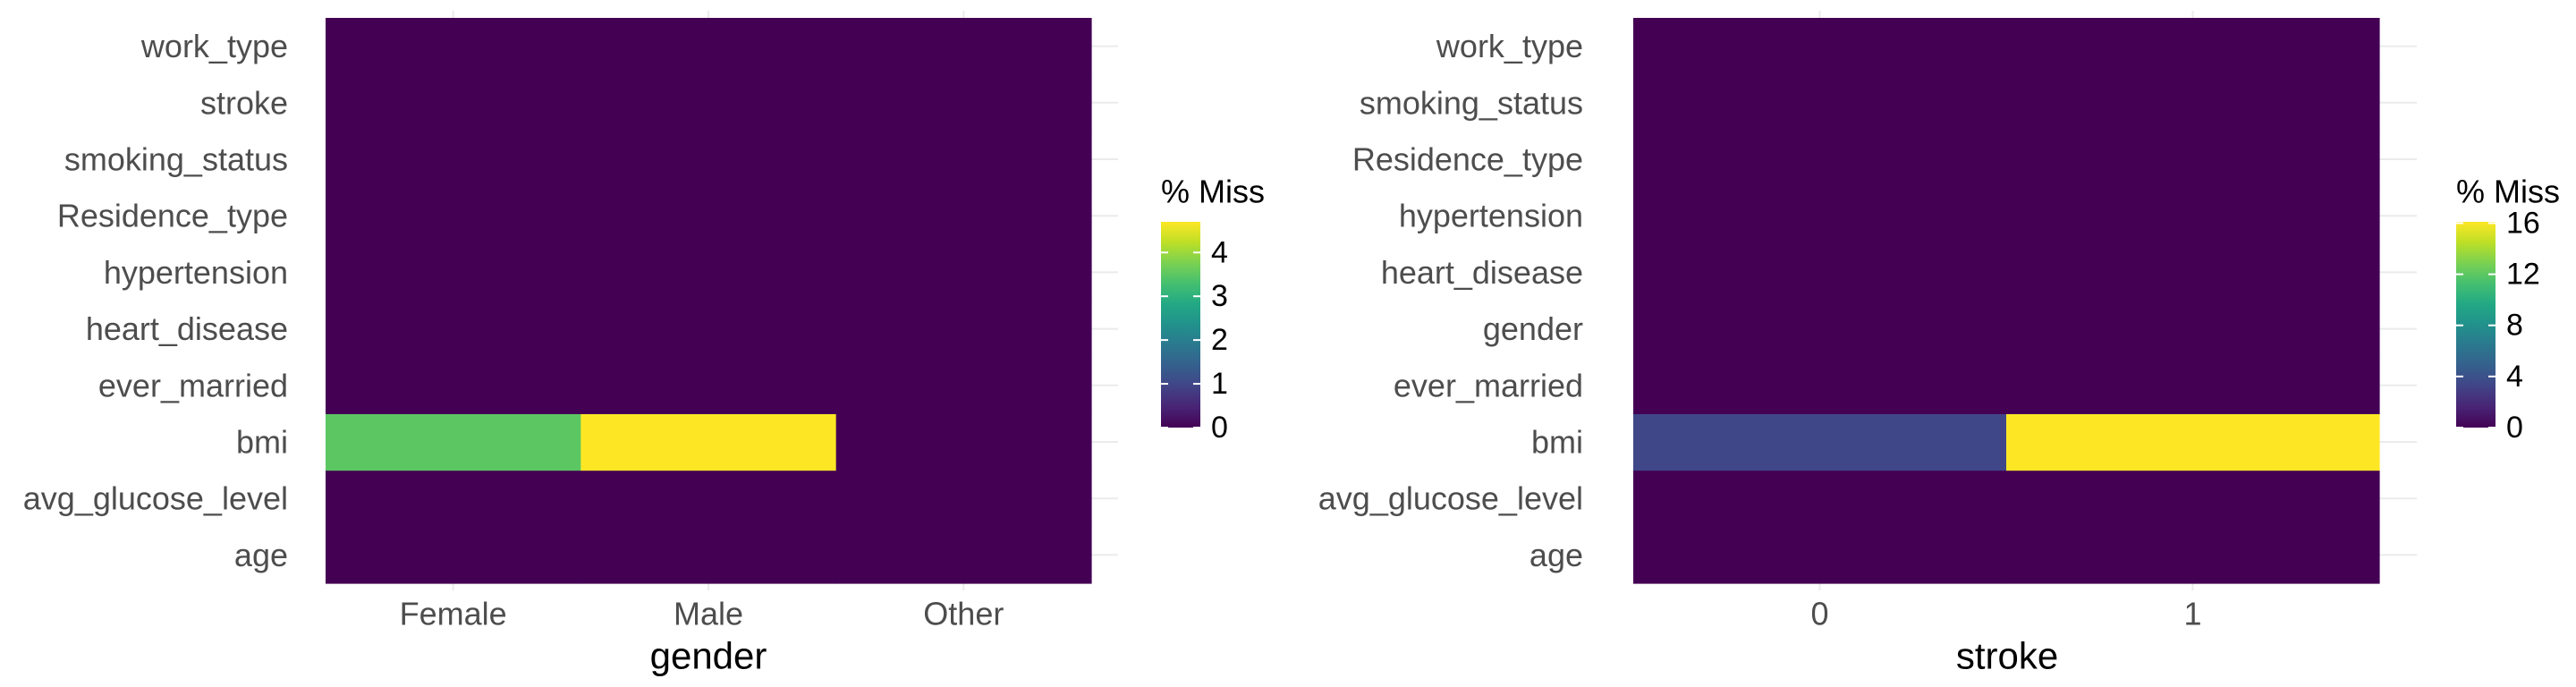 Image resolution: width=2576 pixels, height=687 pixels. Describe the element at coordinates (2514, 326) in the screenshot. I see `legend-tick-label: 8` at that location.